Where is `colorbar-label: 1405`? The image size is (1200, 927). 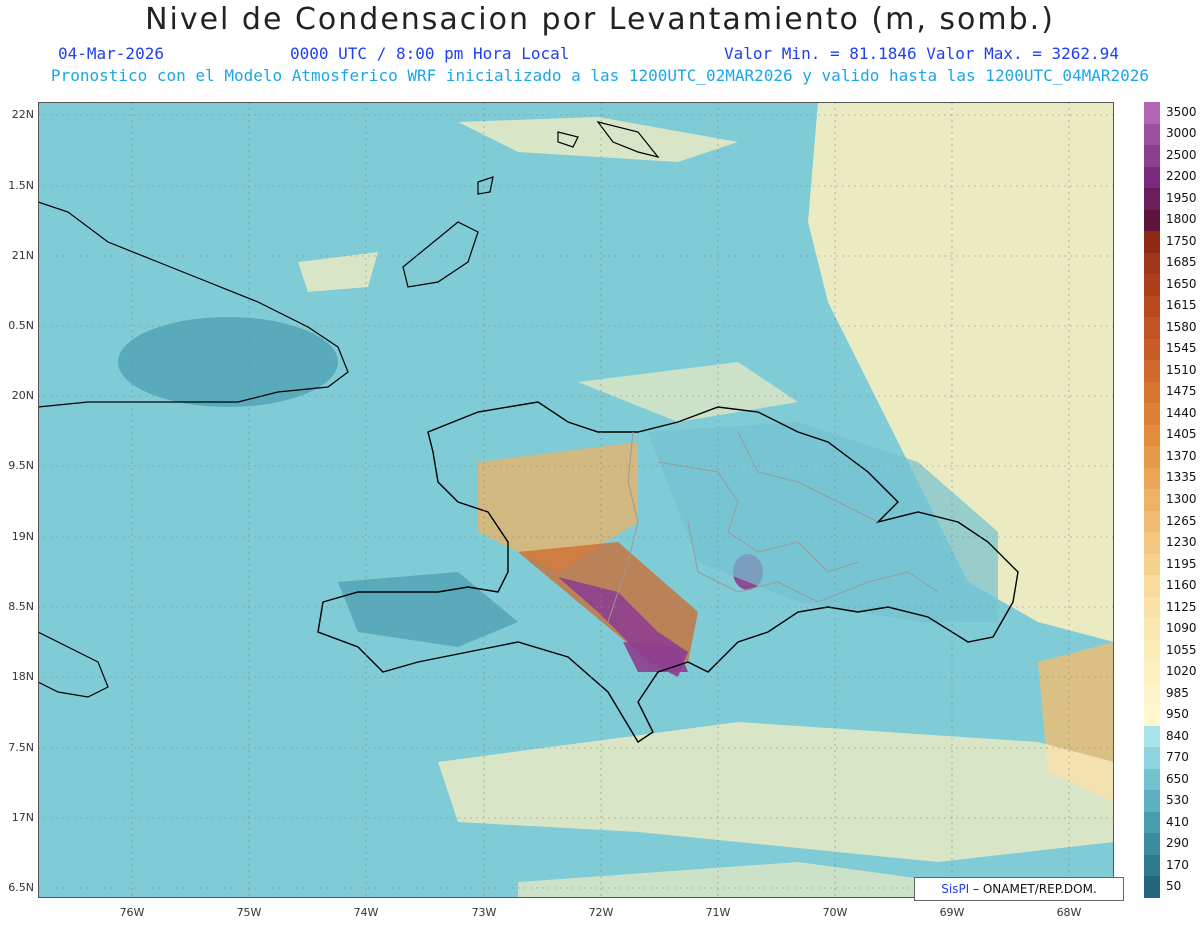
colorbar-label: 1405 is located at coordinates (1181, 434).